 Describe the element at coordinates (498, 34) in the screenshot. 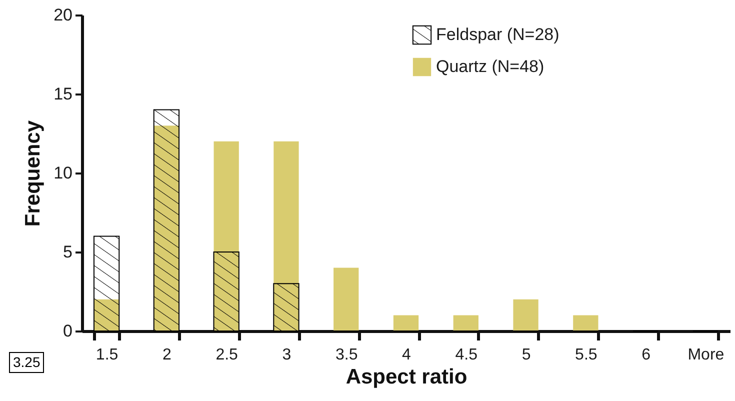

I see `legend-label: Feldspar (N=28)` at that location.